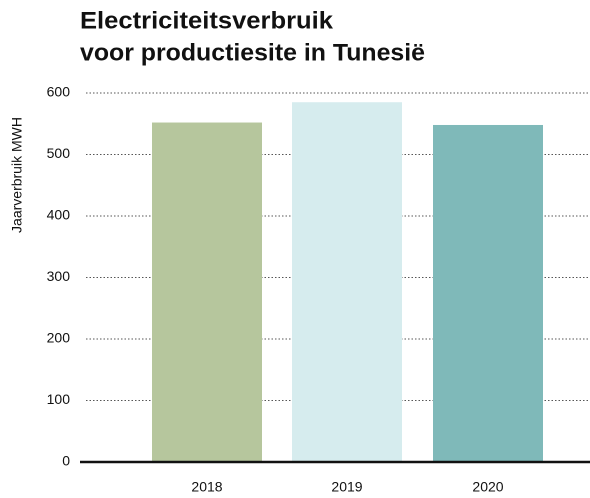 Image resolution: width=590 pixels, height=498 pixels. What do you see at coordinates (59, 399) in the screenshot?
I see `y-tick-label: 100` at bounding box center [59, 399].